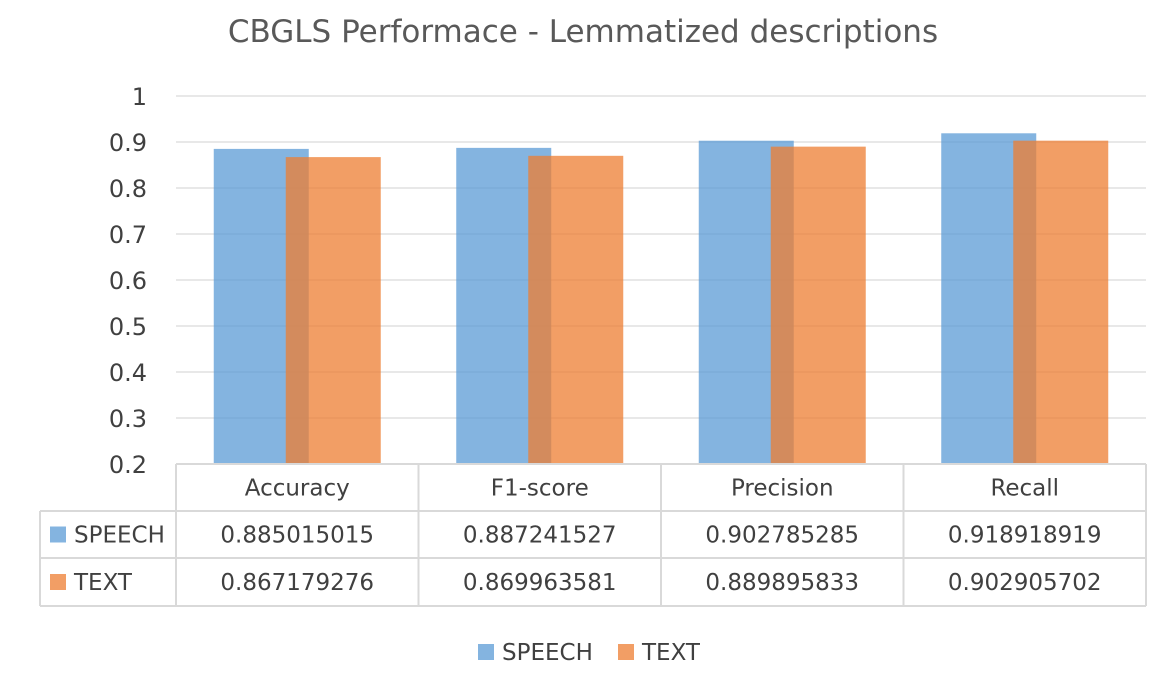 The height and width of the screenshot is (688, 1163). What do you see at coordinates (782, 536) in the screenshot?
I see `data-label: 0.902785285` at bounding box center [782, 536].